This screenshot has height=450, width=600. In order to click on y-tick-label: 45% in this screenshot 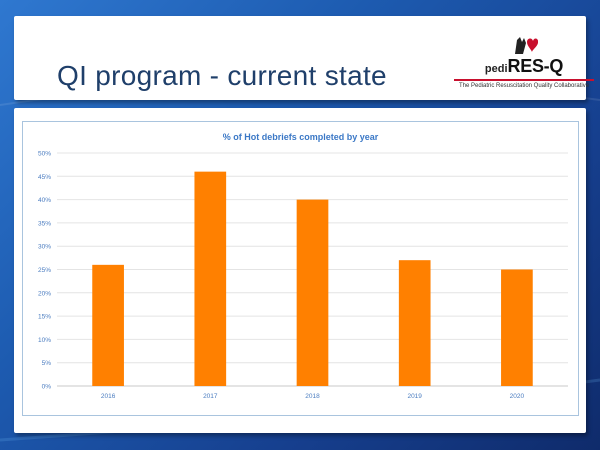, I will do `click(44, 177)`.